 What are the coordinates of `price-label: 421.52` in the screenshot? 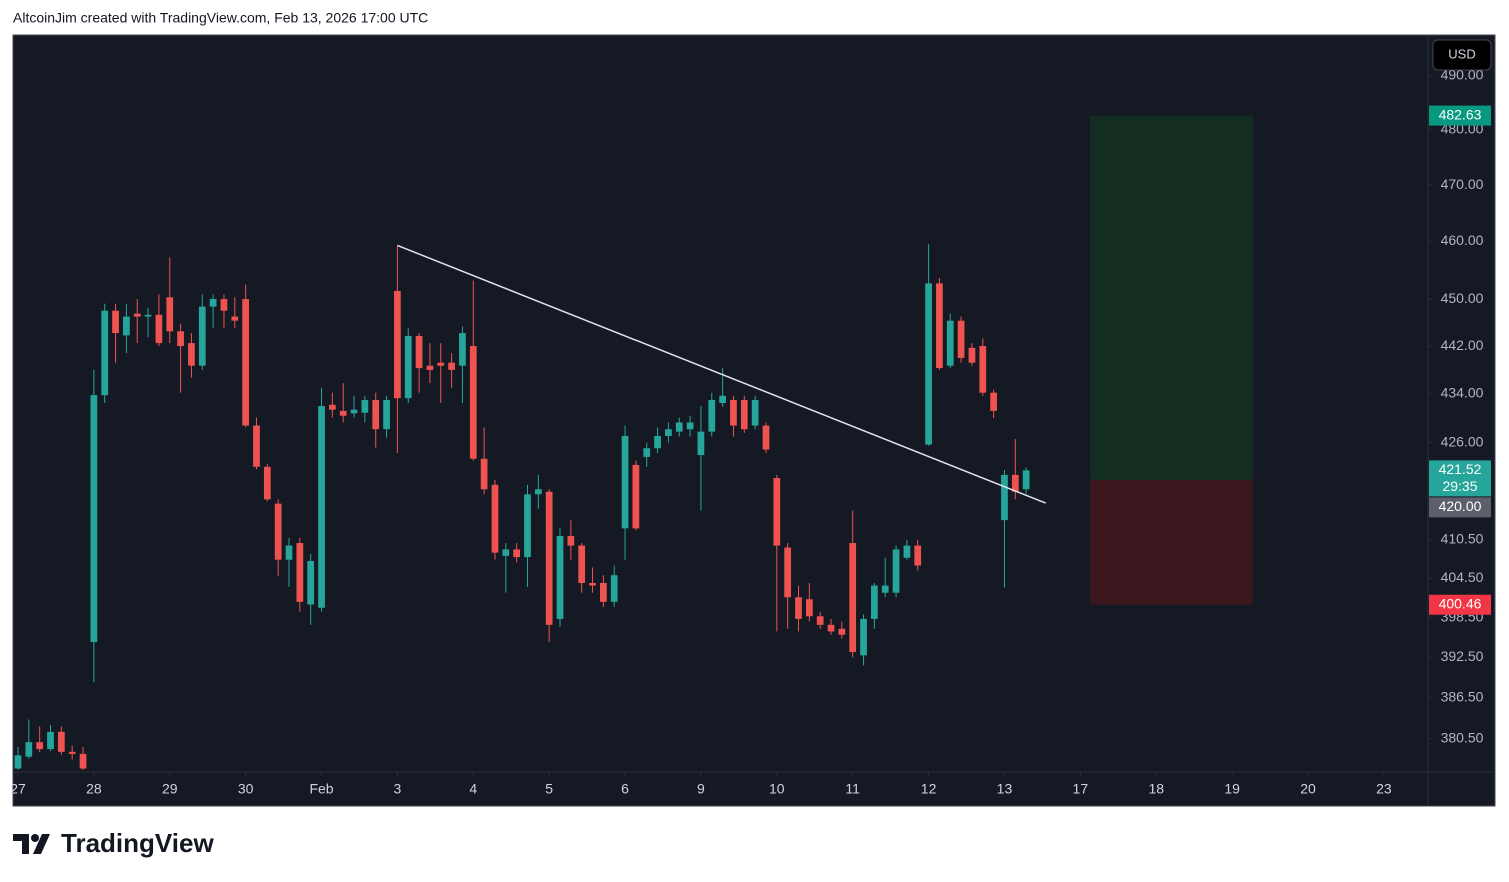 It's located at (1460, 469).